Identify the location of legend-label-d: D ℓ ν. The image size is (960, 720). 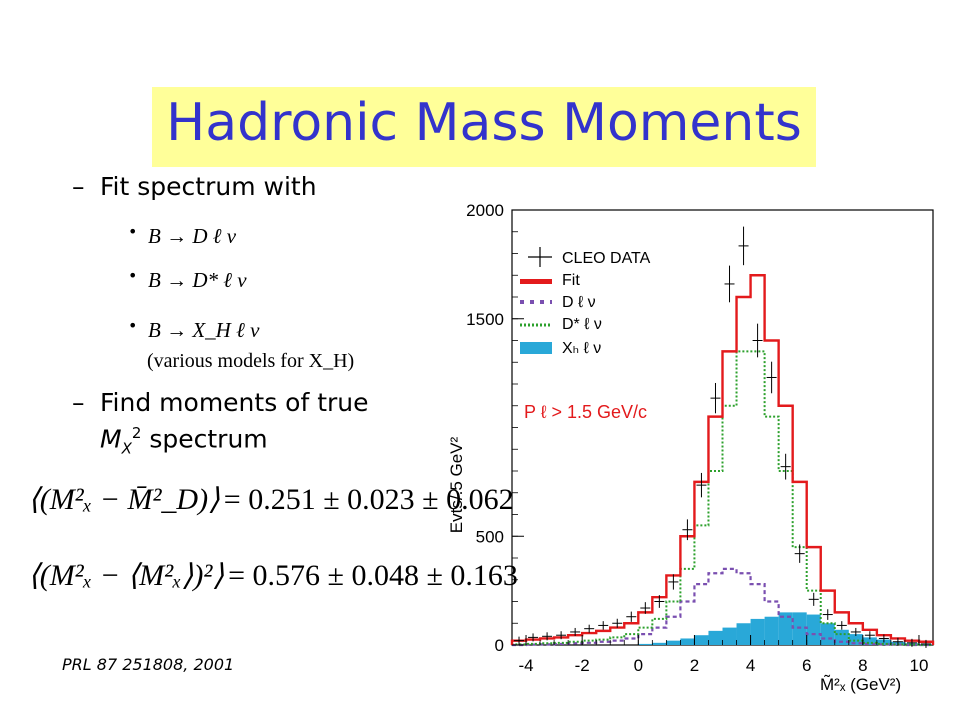
(579, 302).